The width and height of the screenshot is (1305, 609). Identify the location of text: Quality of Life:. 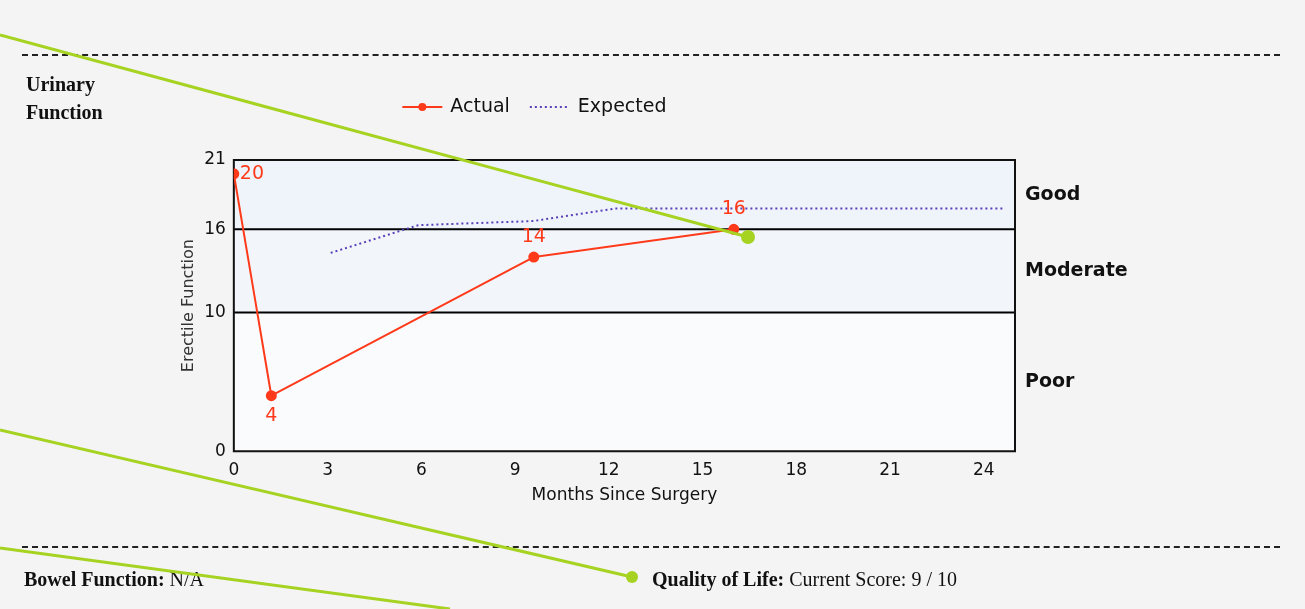
(718, 579).